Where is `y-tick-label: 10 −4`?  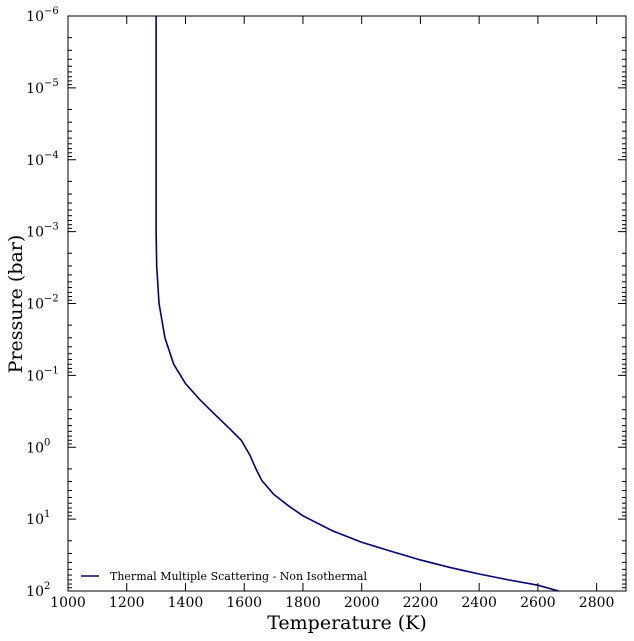 y-tick-label: 10 −4 is located at coordinates (42, 159).